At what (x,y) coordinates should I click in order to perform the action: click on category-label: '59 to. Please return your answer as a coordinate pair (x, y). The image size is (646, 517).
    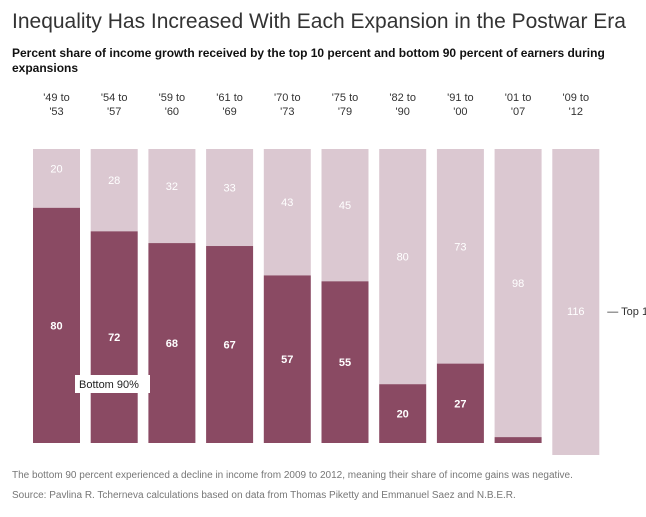
    Looking at the image, I should click on (172, 98).